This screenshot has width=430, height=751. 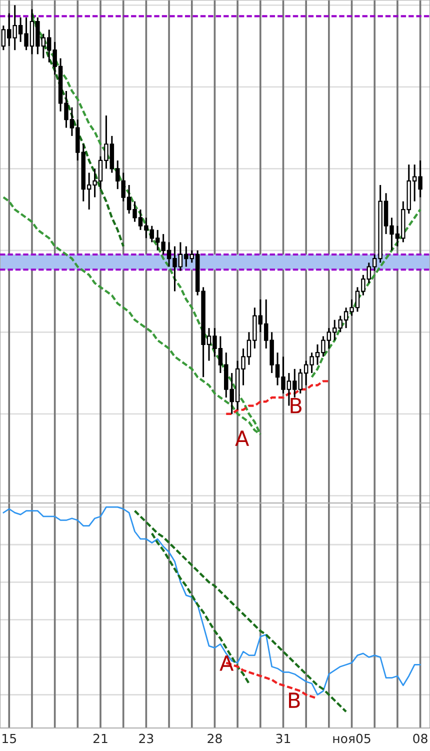 I want to click on x-tick-label: 21, so click(x=100, y=739).